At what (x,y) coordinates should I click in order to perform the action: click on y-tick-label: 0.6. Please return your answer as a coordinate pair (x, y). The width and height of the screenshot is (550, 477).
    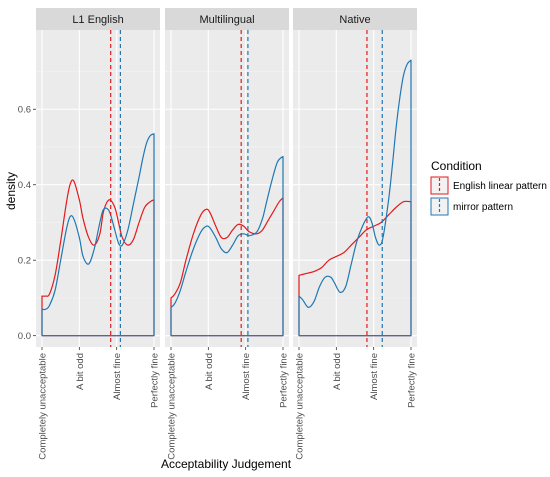
    Looking at the image, I should click on (24, 110).